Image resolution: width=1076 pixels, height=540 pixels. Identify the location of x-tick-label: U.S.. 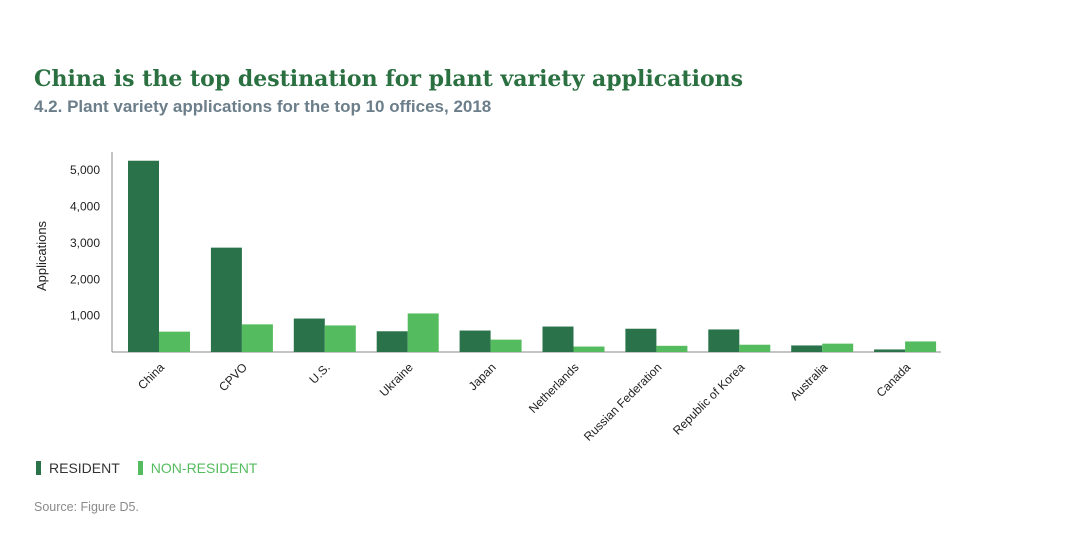
(320, 373).